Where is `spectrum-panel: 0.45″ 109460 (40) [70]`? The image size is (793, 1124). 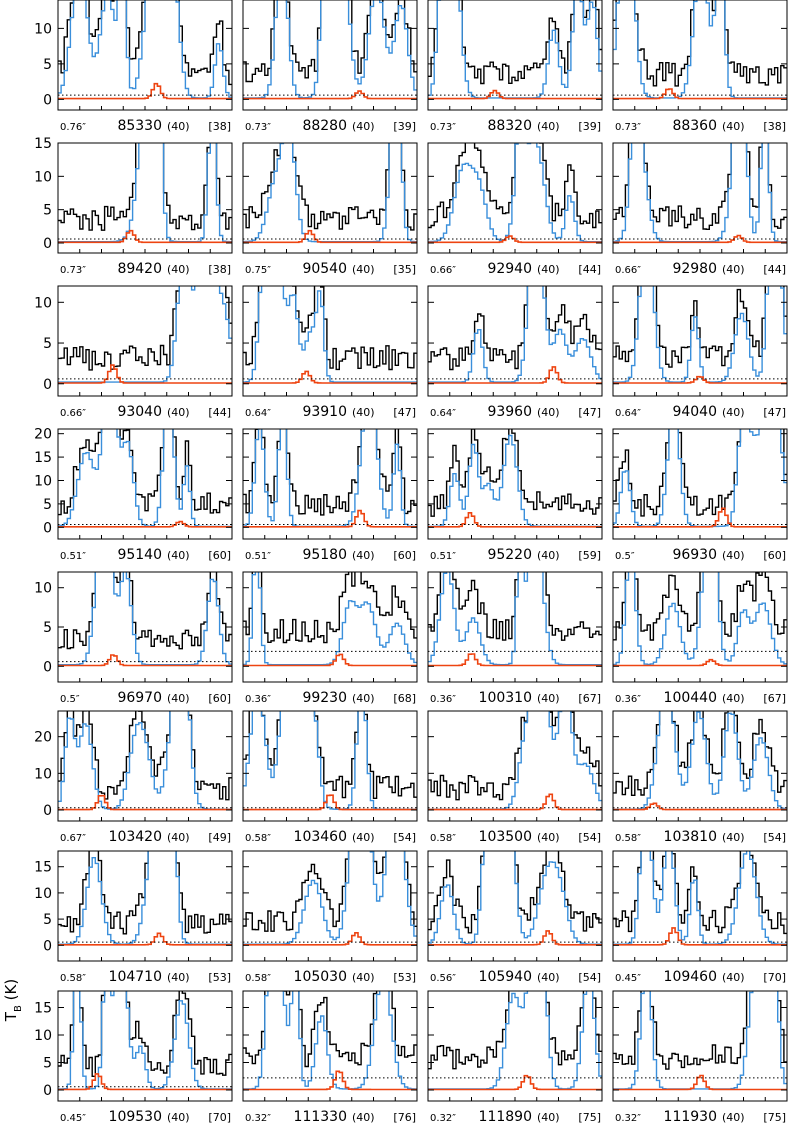
spectrum-panel: 0.45″ 109460 (40) [70] is located at coordinates (700, 917).